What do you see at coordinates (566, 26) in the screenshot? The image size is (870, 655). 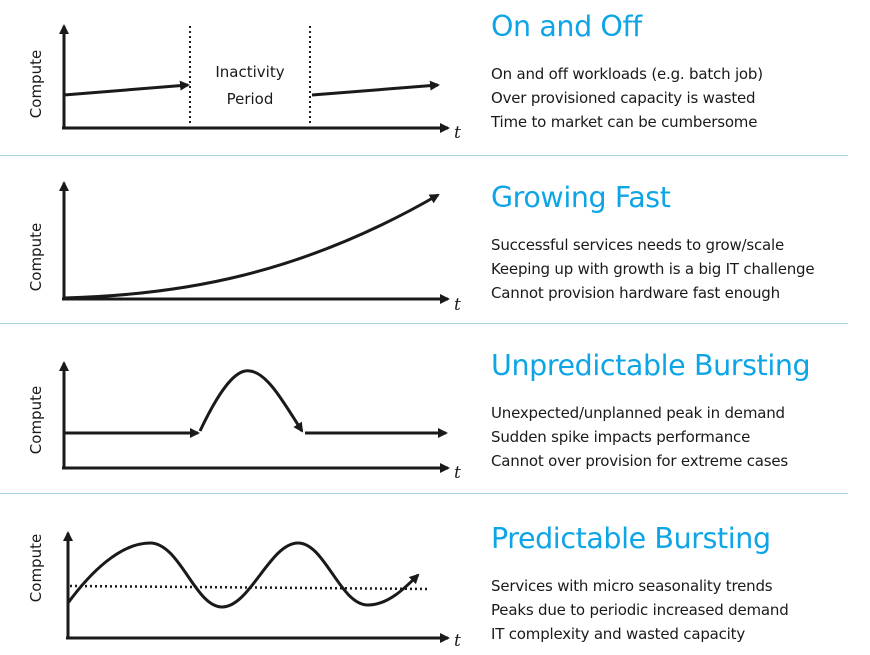 I see `on-and-off-title: On and Off` at bounding box center [566, 26].